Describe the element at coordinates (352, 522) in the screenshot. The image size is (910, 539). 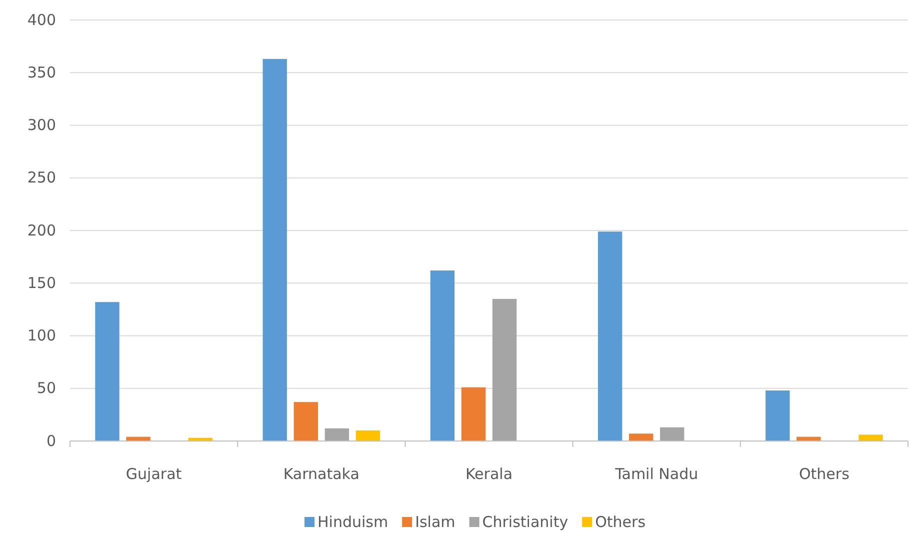
I see `legend-label: Hinduism` at that location.